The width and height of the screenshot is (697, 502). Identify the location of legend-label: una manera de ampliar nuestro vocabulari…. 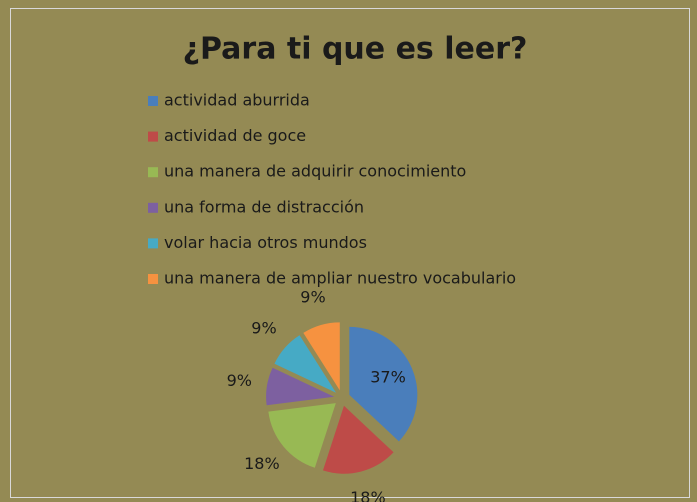
(340, 278).